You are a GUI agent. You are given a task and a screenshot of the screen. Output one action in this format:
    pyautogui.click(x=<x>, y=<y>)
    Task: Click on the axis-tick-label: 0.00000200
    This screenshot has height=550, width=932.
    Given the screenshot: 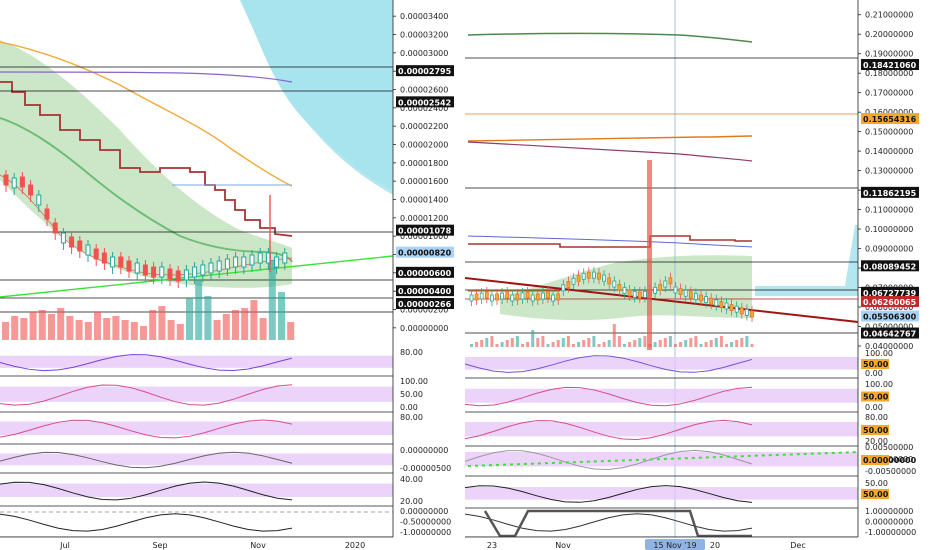 What is the action you would take?
    pyautogui.click(x=424, y=310)
    